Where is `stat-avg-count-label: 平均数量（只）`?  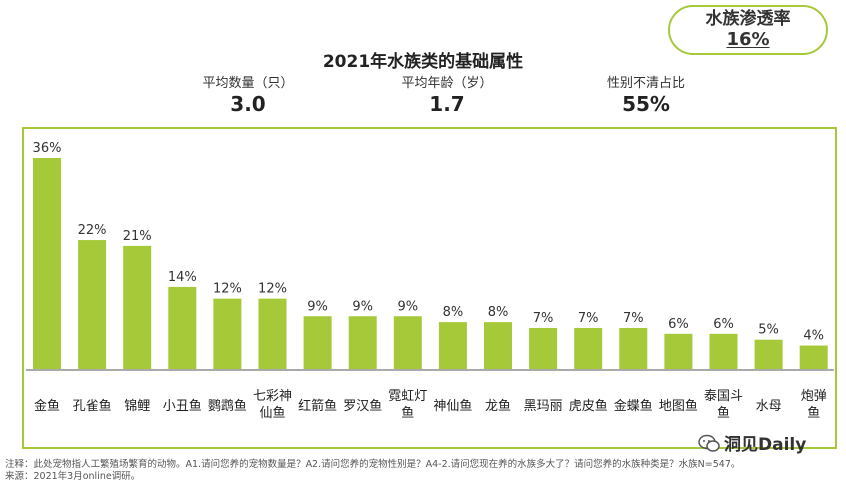 stat-avg-count-label: 平均数量（只） is located at coordinates (248, 83).